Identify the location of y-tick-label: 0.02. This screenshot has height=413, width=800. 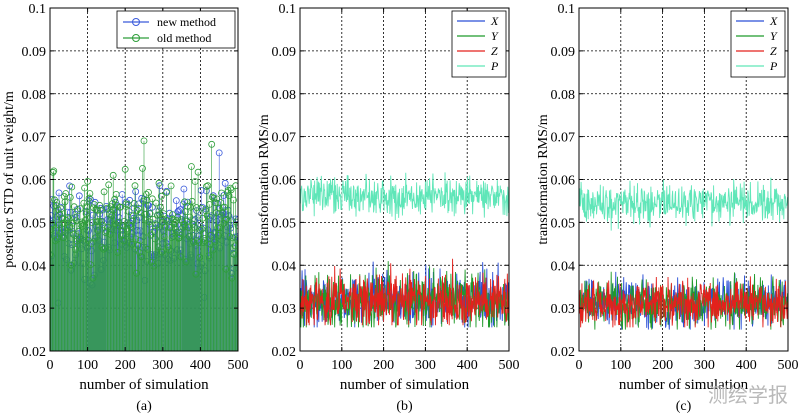
(34, 352).